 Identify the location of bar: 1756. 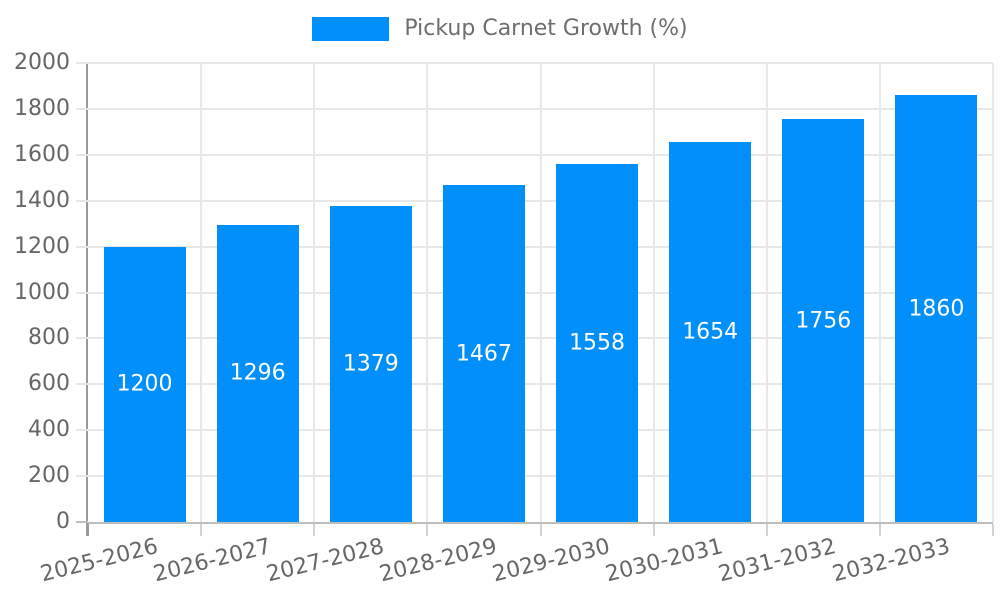
(823, 320).